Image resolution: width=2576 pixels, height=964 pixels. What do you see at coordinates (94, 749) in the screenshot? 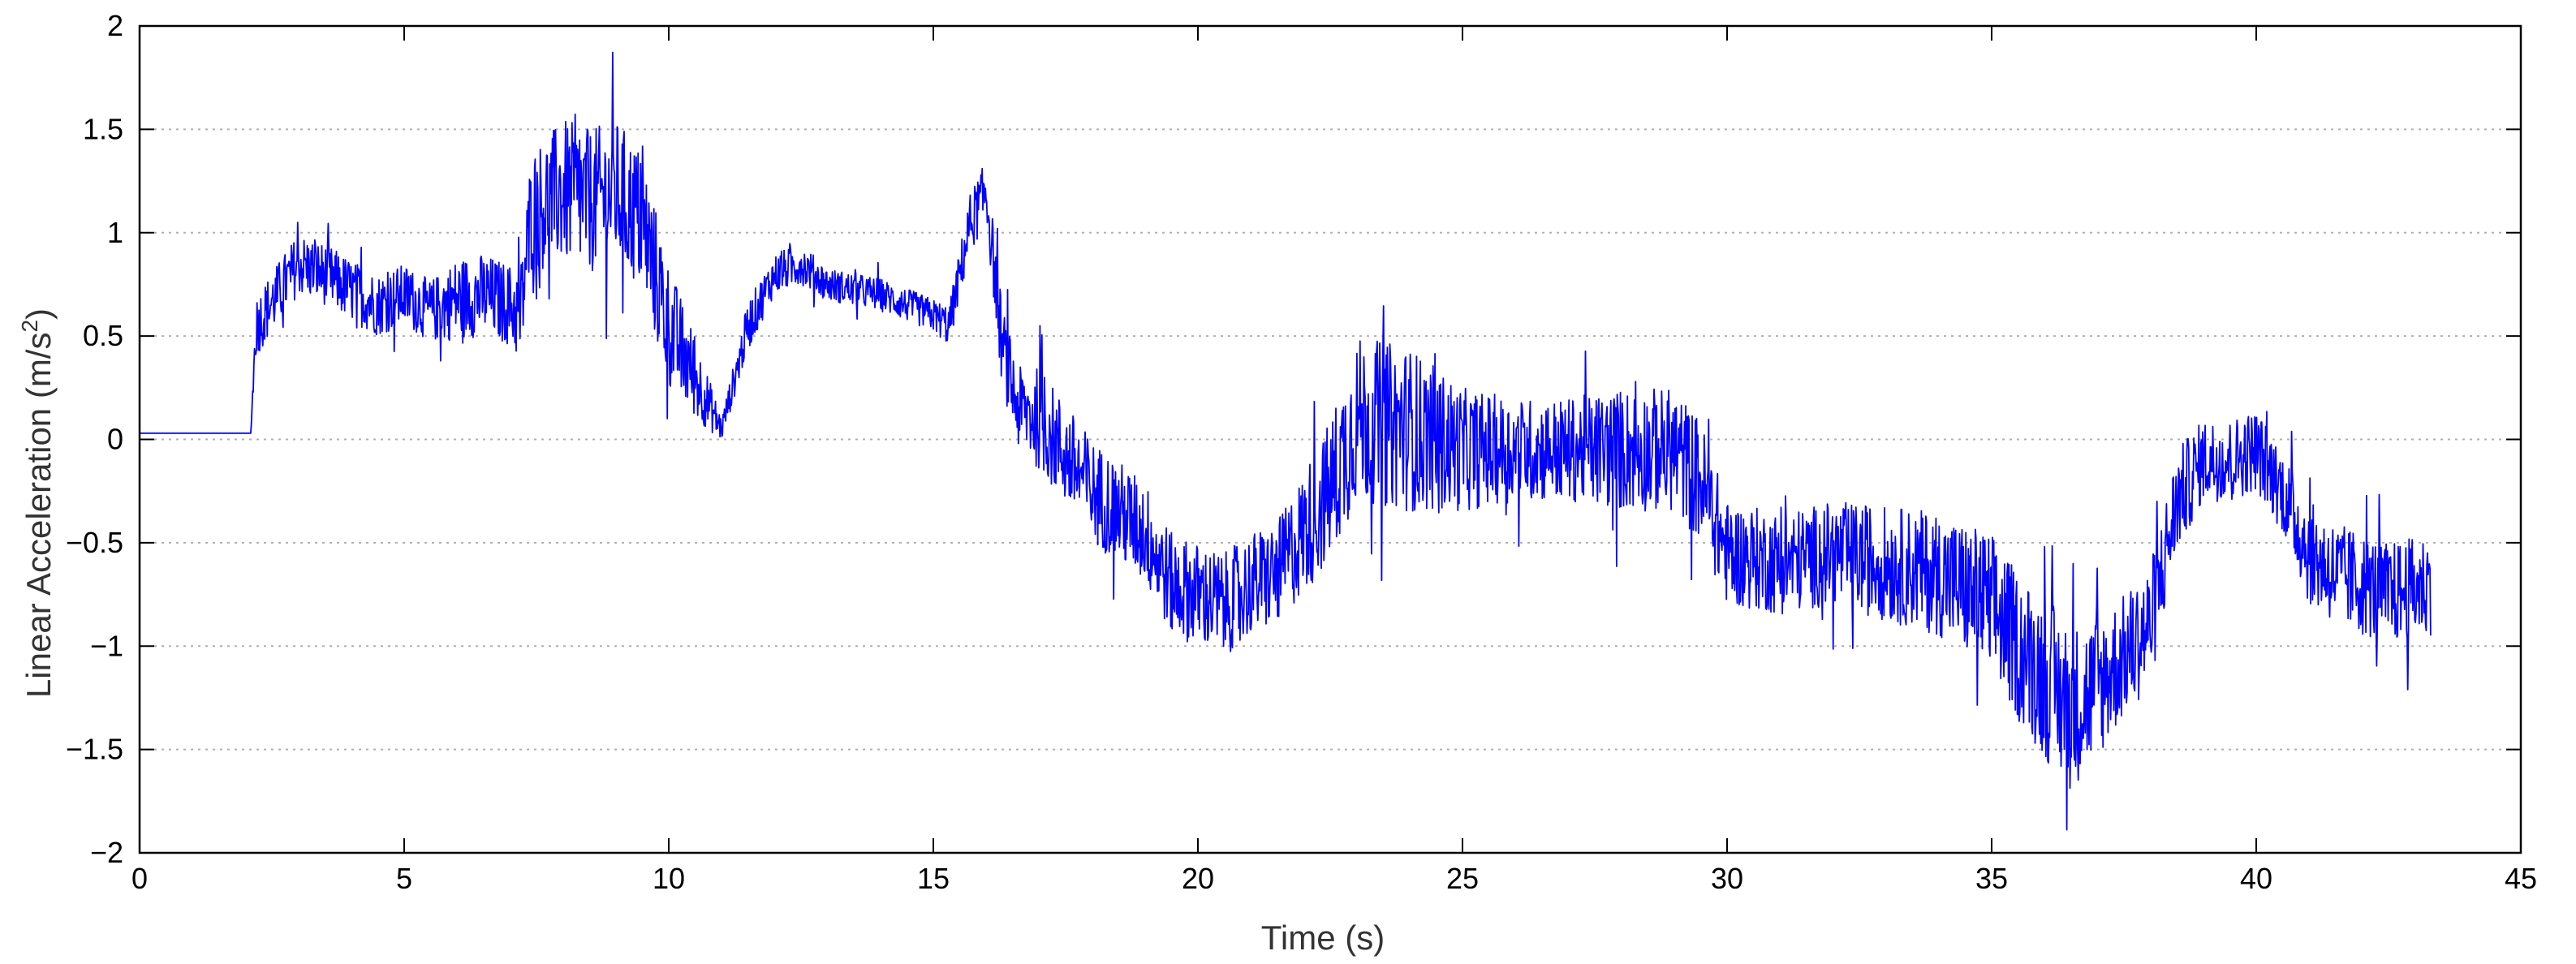
I see `y-tick-label: −1.5` at bounding box center [94, 749].